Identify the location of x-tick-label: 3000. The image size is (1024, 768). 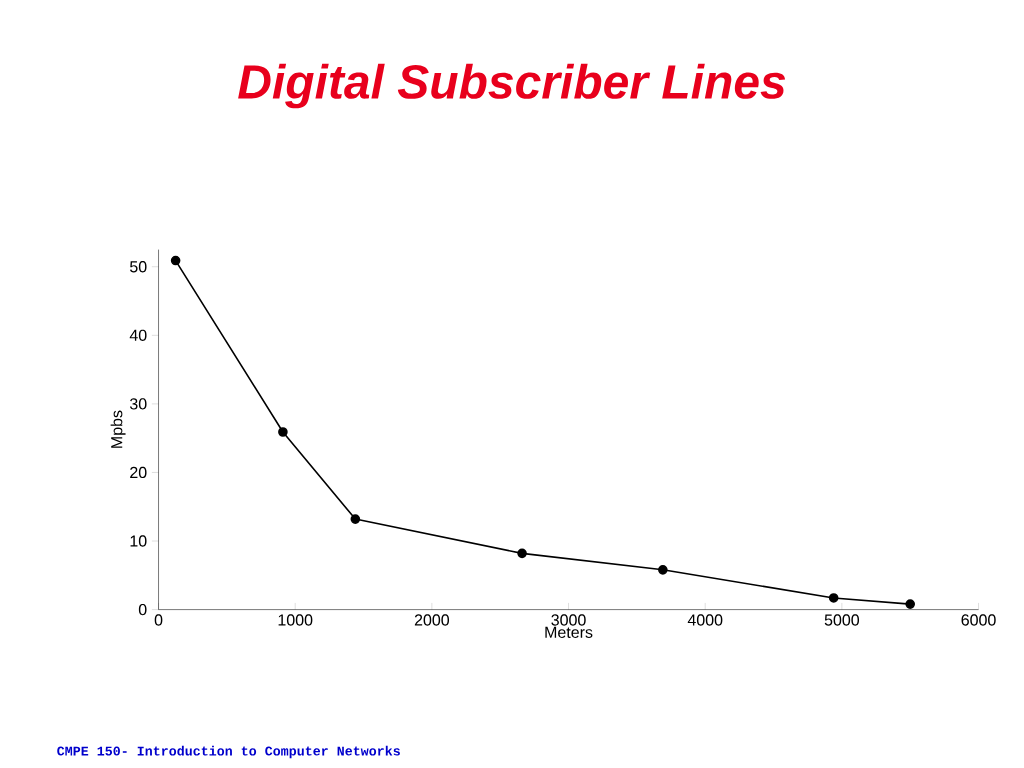
(568, 620).